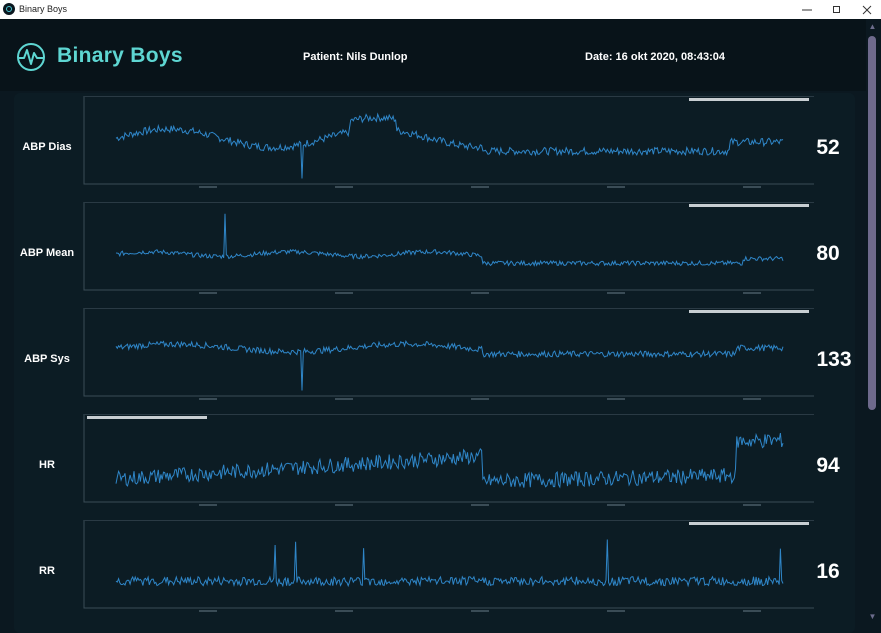 The height and width of the screenshot is (633, 881). I want to click on plot-hr, so click(448, 461).